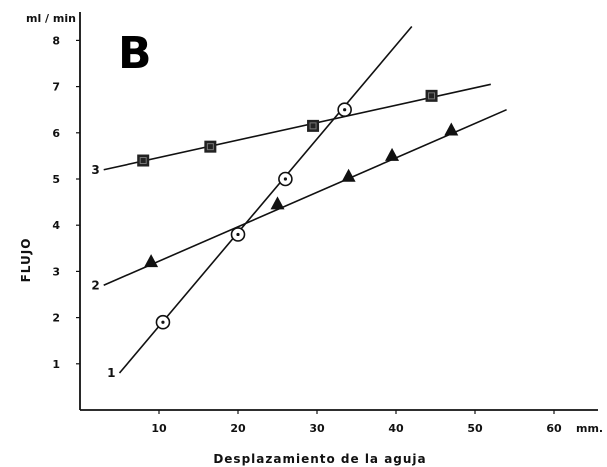 The width and height of the screenshot is (607, 467). Describe the element at coordinates (103, 271) in the screenshot. I see `series-labels: 1 2 3` at that location.